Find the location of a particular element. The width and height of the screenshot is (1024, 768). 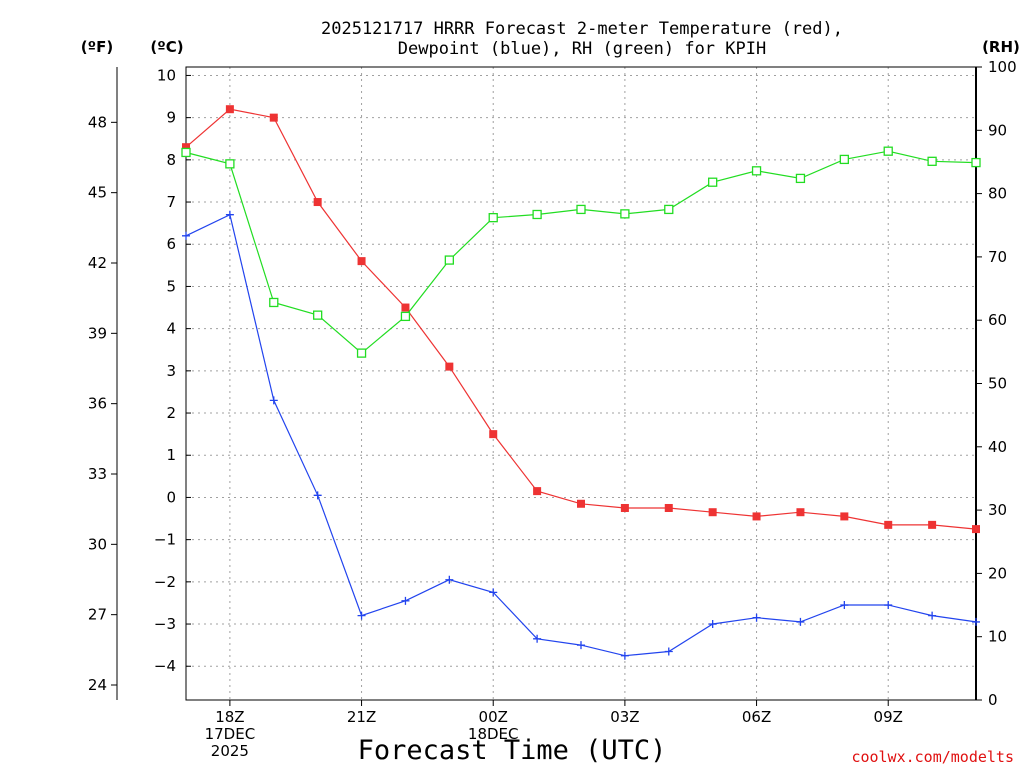

rh-tick-label: 90 is located at coordinates (997, 130).